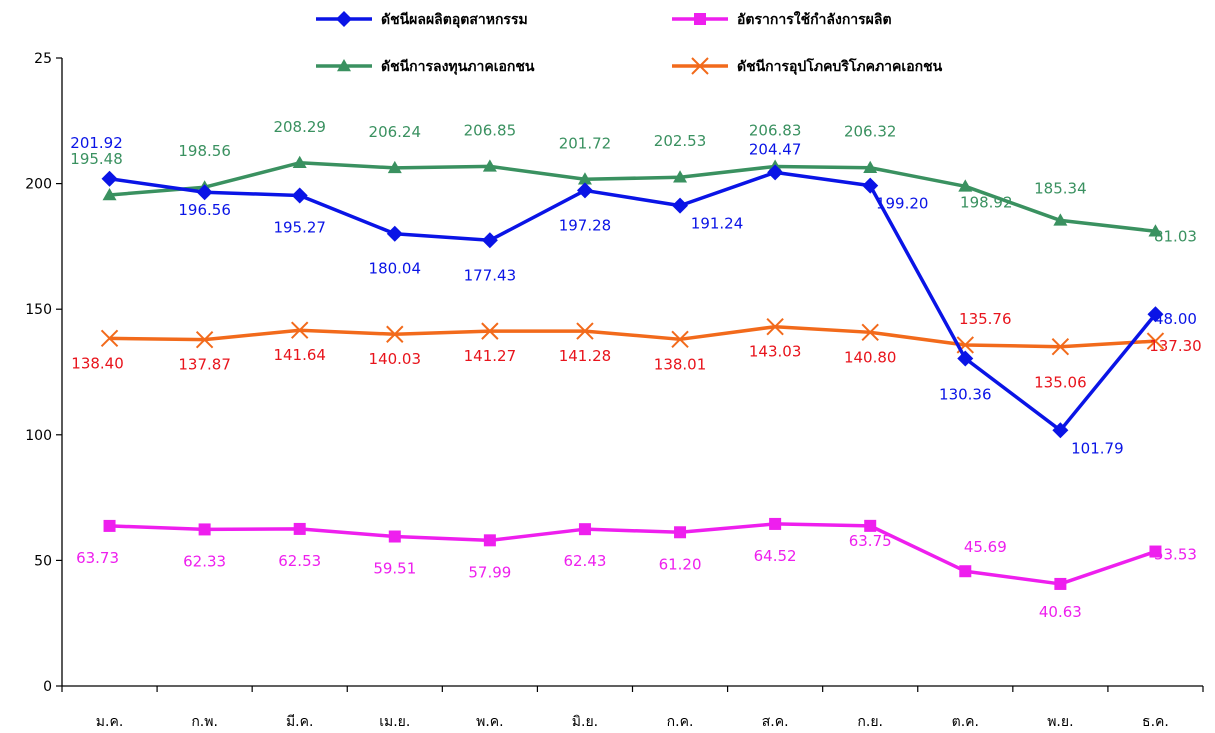  Describe the element at coordinates (1060, 383) in the screenshot. I see `data-label-orange: 135.06` at that location.